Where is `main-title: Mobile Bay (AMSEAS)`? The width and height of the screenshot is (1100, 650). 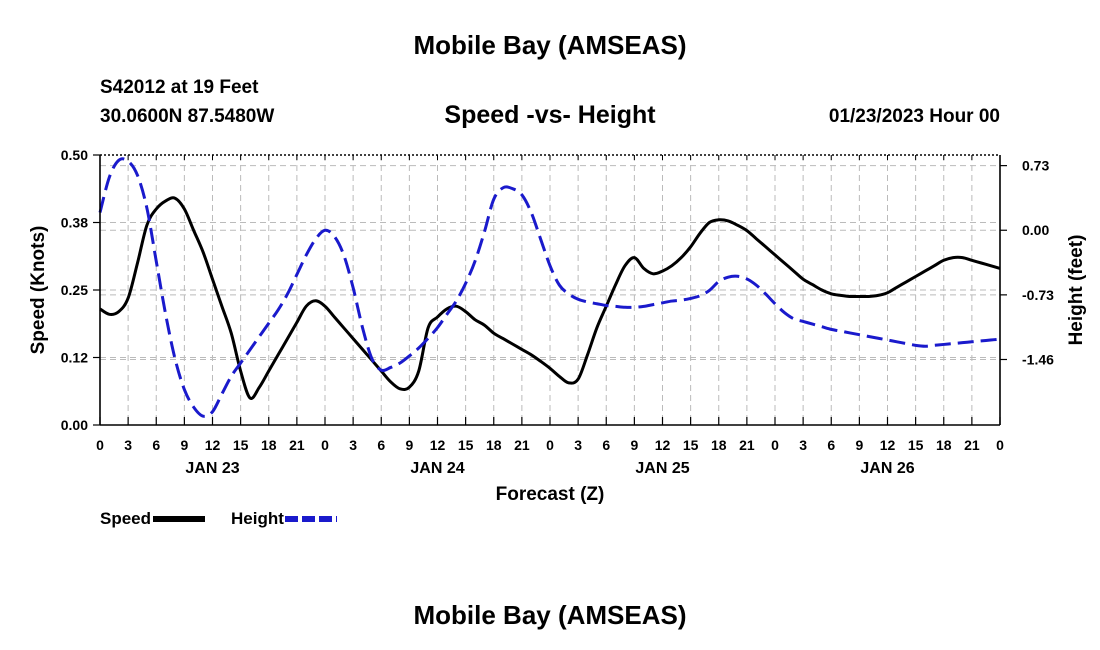 main-title: Mobile Bay (AMSEAS) is located at coordinates (550, 45).